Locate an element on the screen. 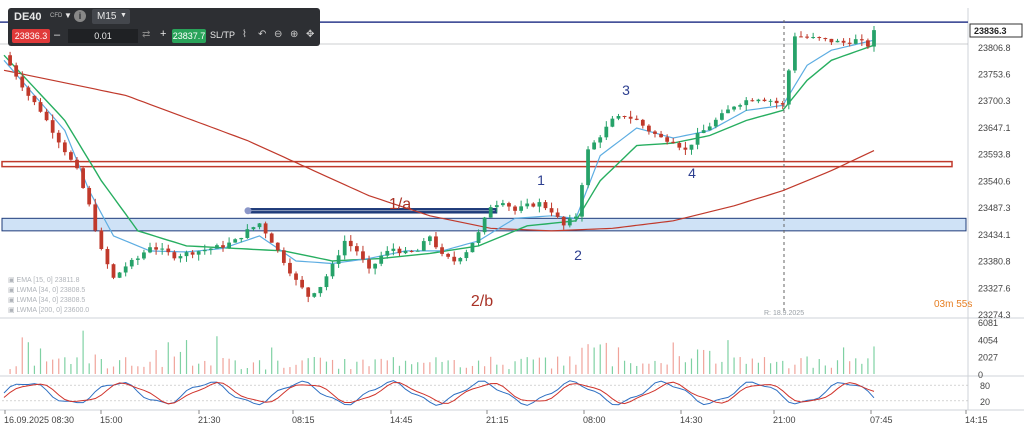  zoom-in-icon: ⊕ is located at coordinates (294, 34).